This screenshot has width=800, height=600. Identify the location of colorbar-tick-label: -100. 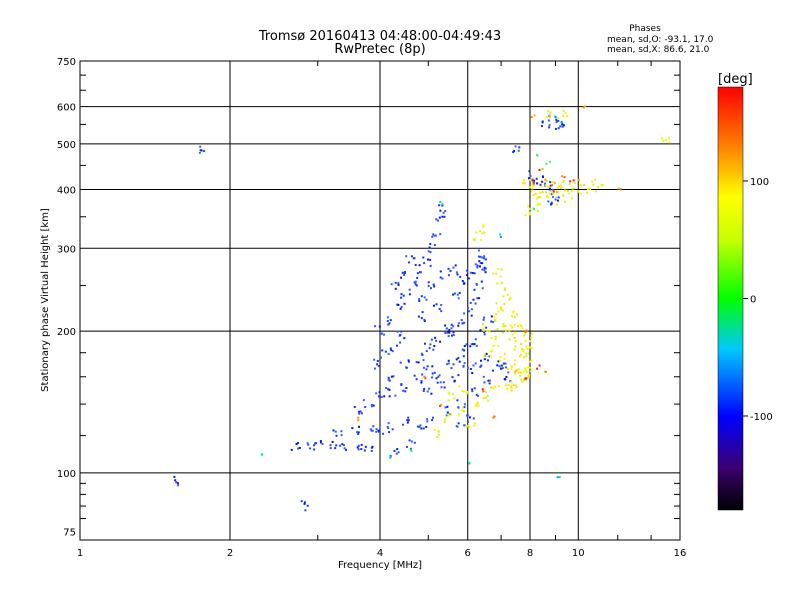
(761, 417).